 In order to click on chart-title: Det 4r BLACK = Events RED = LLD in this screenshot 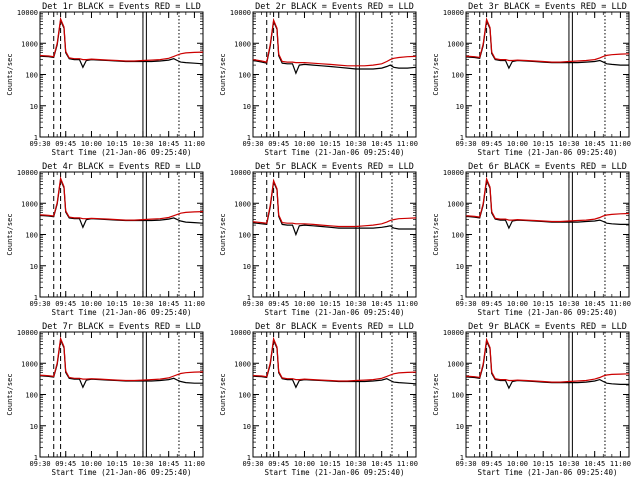, I will do `click(121, 167)`.